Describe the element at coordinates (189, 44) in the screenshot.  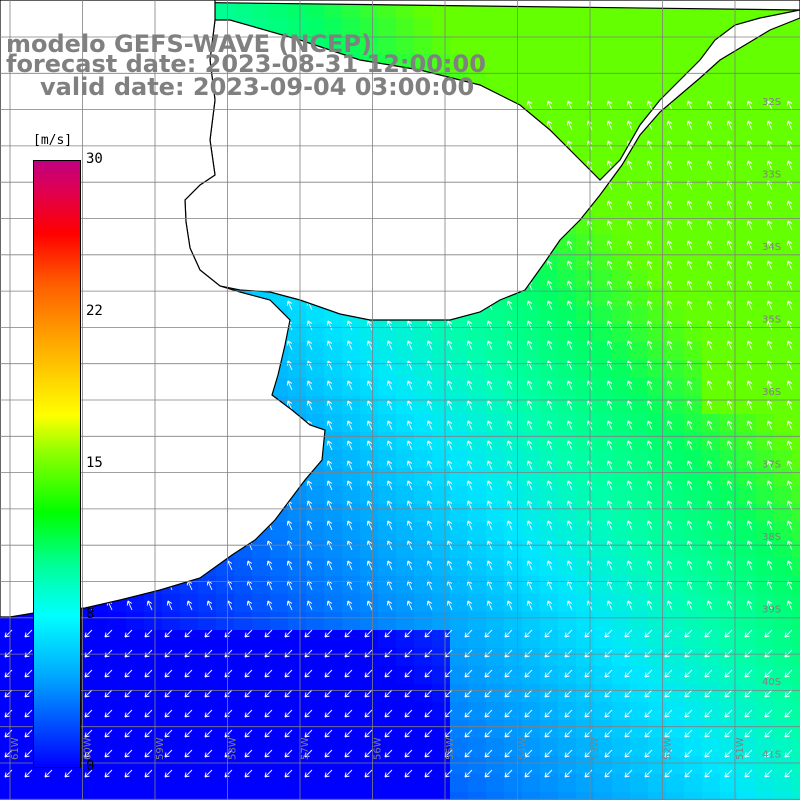
I see `title-model: modelo GEFS-WAVE (NCEP)` at that location.